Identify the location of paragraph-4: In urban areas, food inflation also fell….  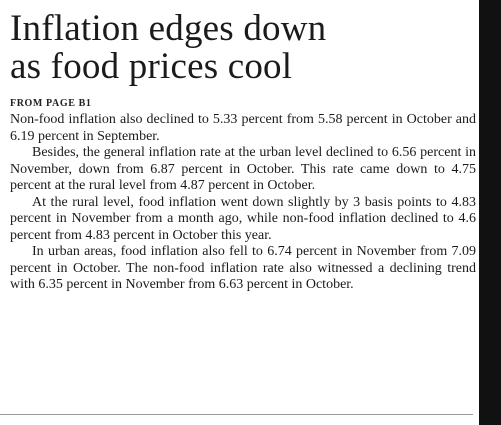
(243, 268).